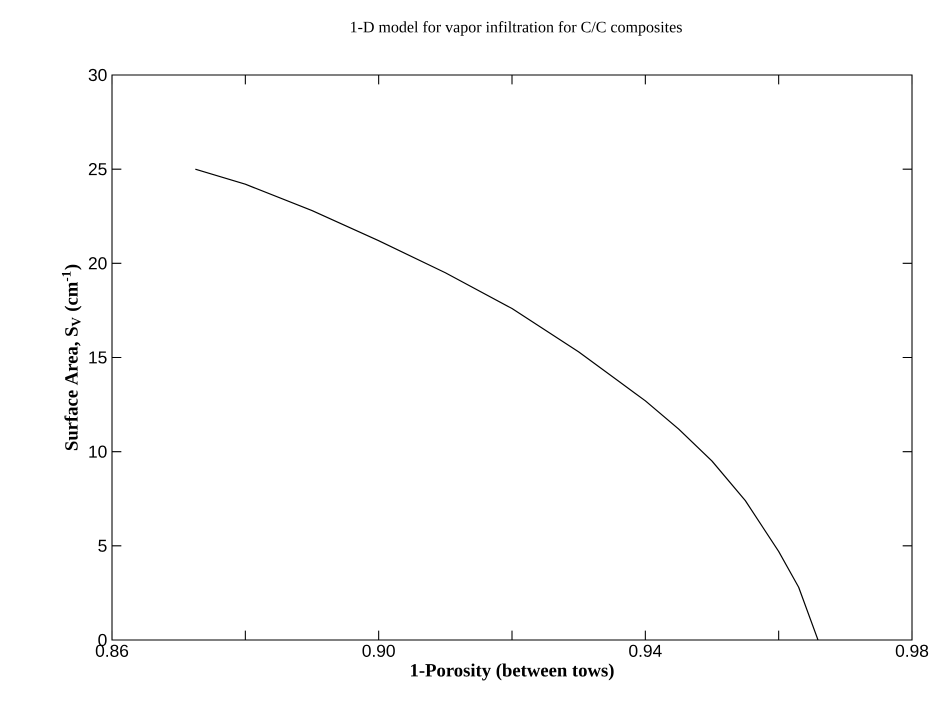 The image size is (943, 723). What do you see at coordinates (102, 640) in the screenshot?
I see `y-tick-label: 0` at bounding box center [102, 640].